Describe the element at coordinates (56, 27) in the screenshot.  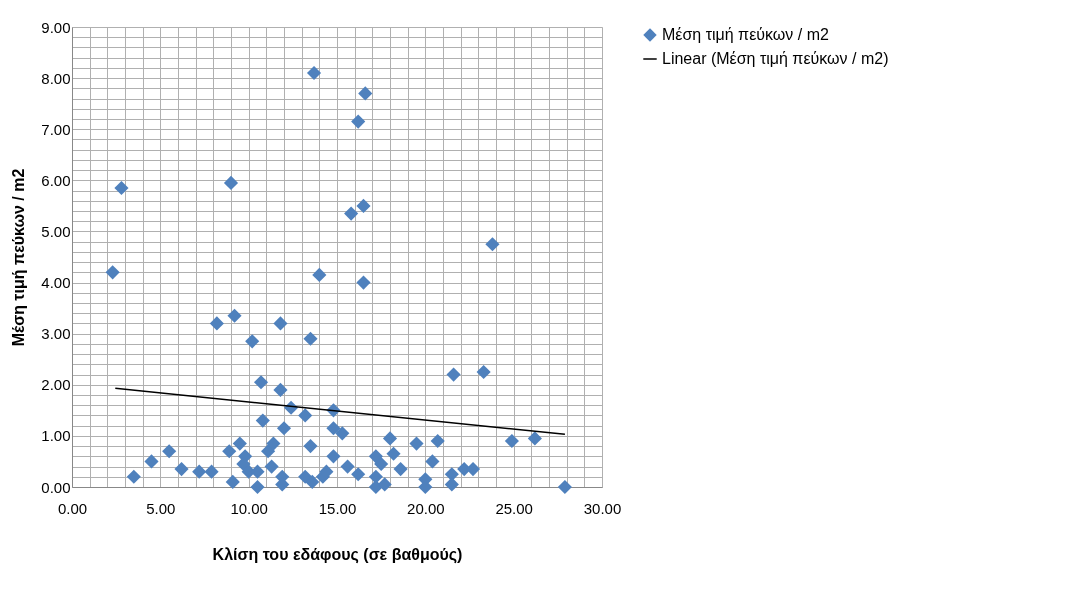
I see `y-tick-label: 9.00` at that location.